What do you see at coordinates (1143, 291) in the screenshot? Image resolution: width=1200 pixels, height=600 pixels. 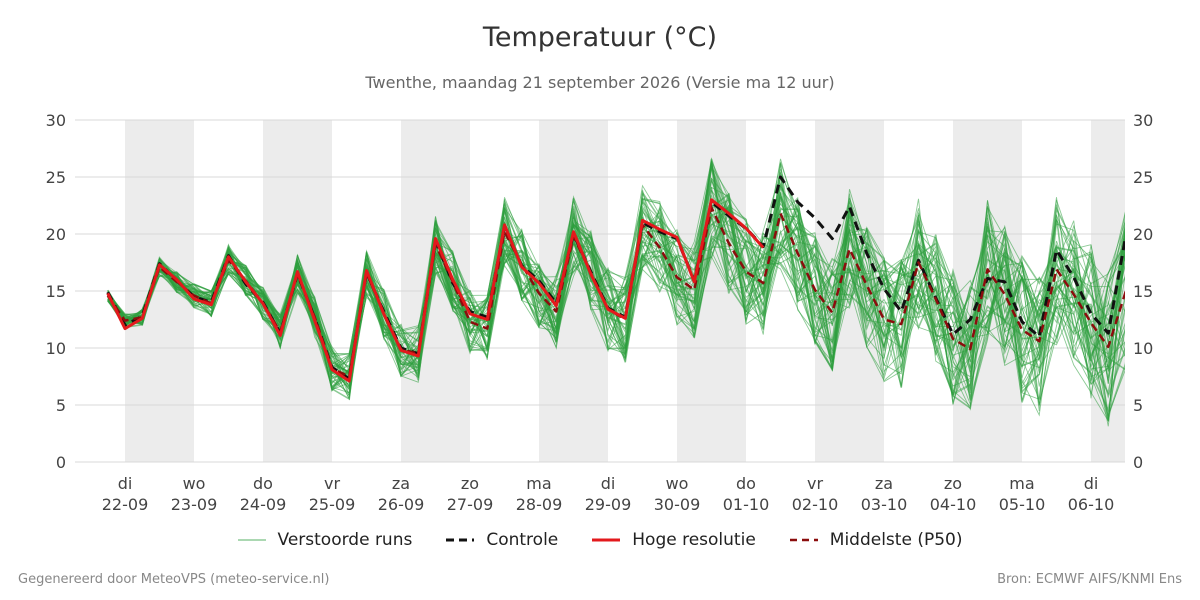 I see `y-tick-label-right: 15` at bounding box center [1143, 291].